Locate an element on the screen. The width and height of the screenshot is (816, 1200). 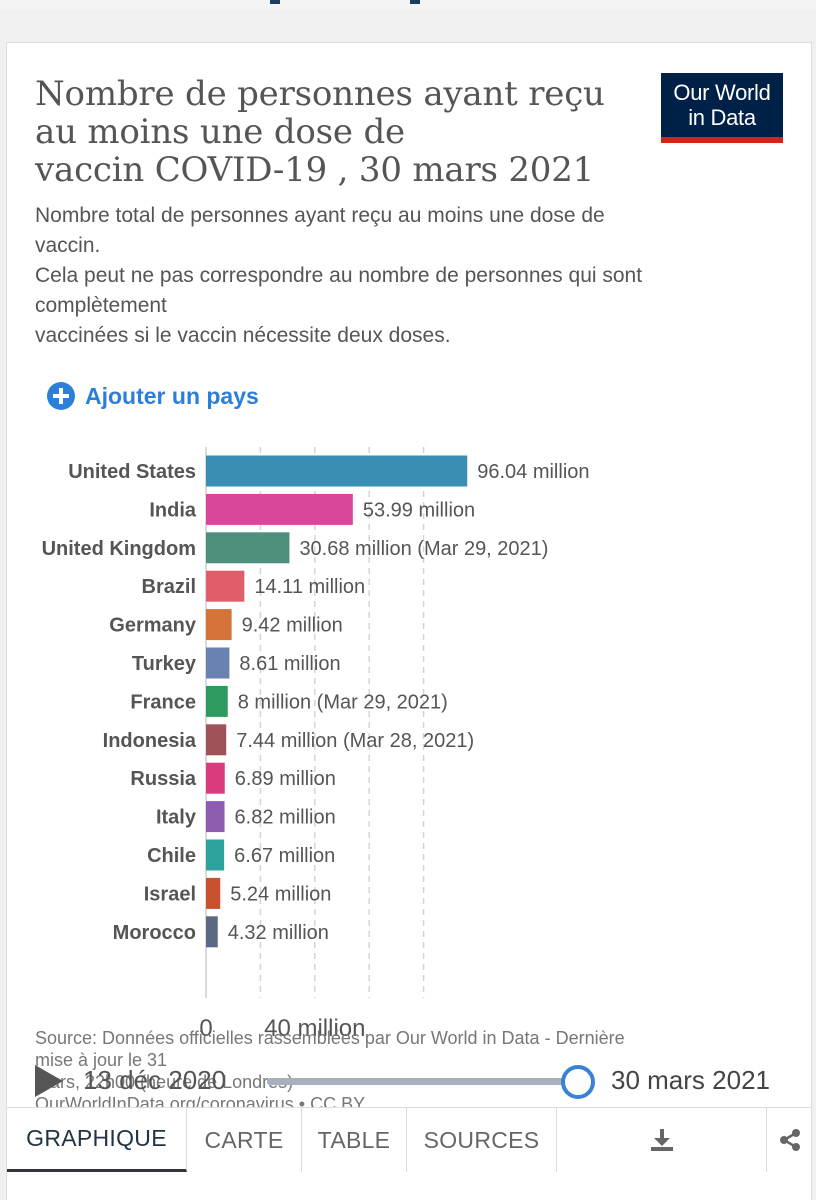
data-label: 30.68 million (Mar 29, 2021) is located at coordinates (423, 549).